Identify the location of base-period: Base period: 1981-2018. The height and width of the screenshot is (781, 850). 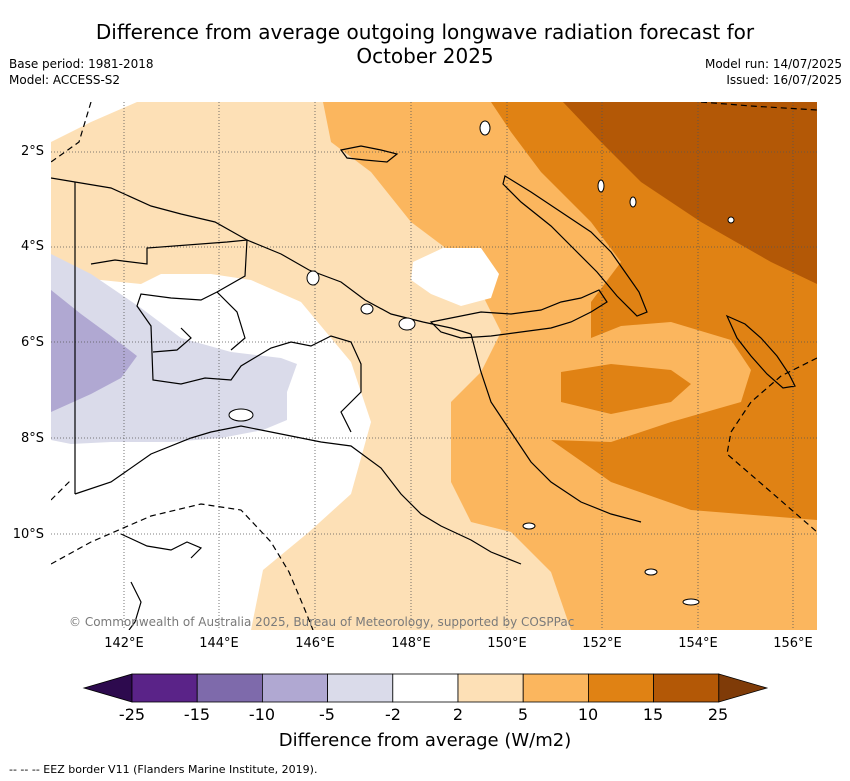
(81, 64).